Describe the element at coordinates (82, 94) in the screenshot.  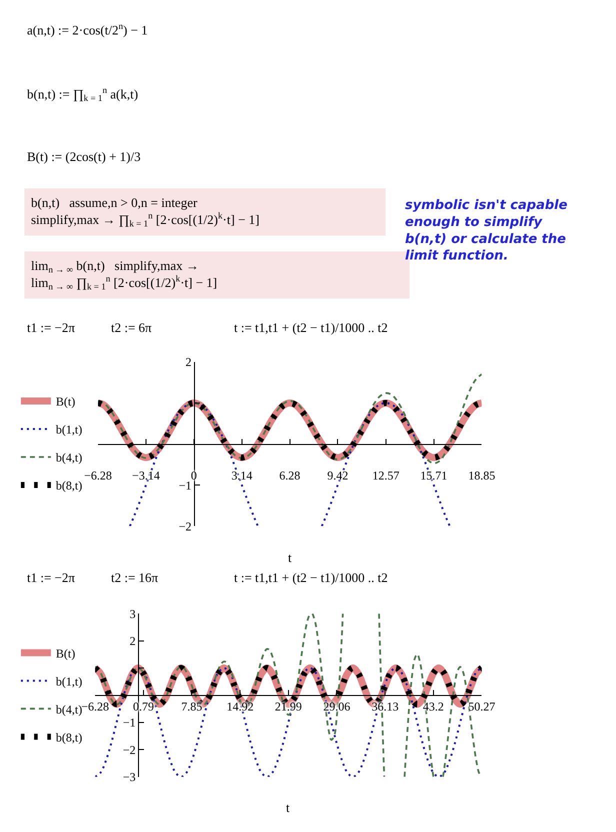
I see `text: b(n,t) := ∏$_{k = 1}$$^{n}$ a(k,t)` at that location.